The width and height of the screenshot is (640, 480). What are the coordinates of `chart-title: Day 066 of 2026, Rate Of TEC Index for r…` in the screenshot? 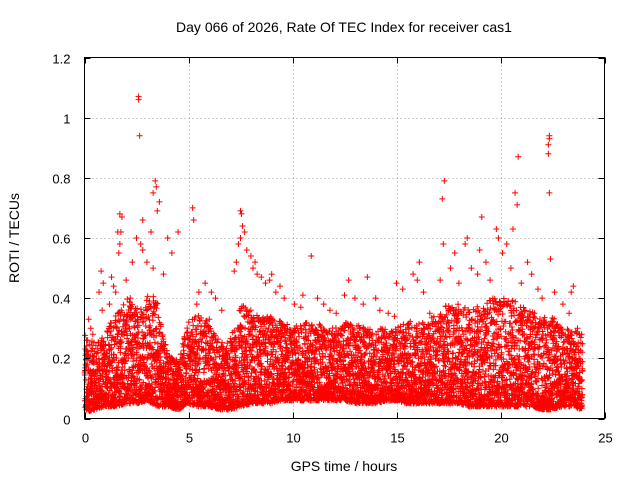 It's located at (344, 27).